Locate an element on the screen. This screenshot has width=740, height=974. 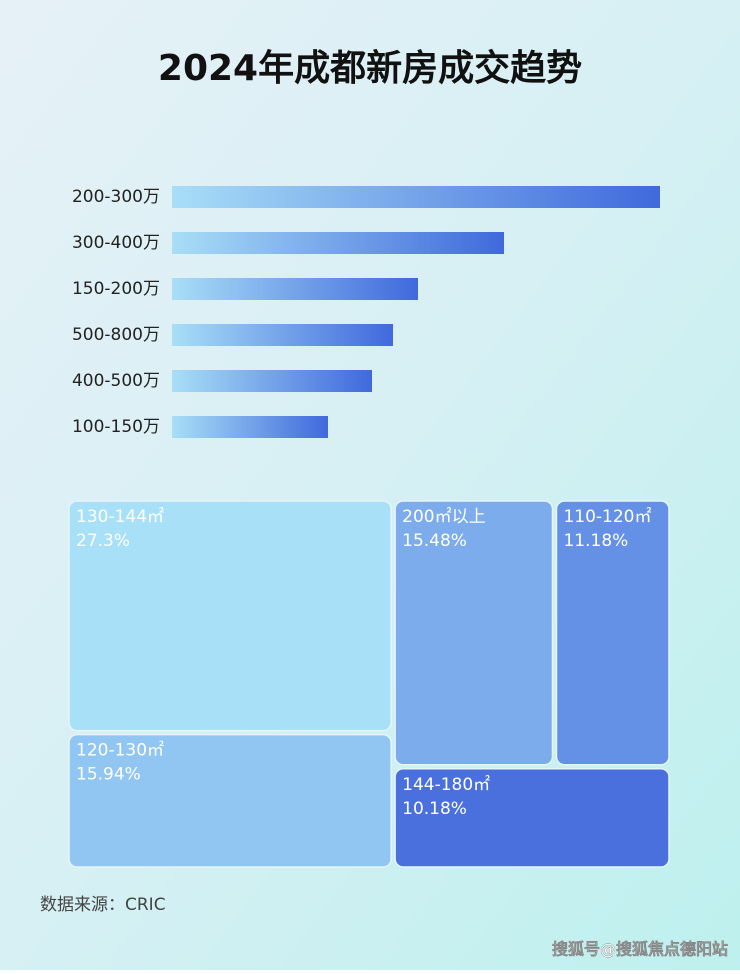
cell-label: 144-180㎡ is located at coordinates (446, 785).